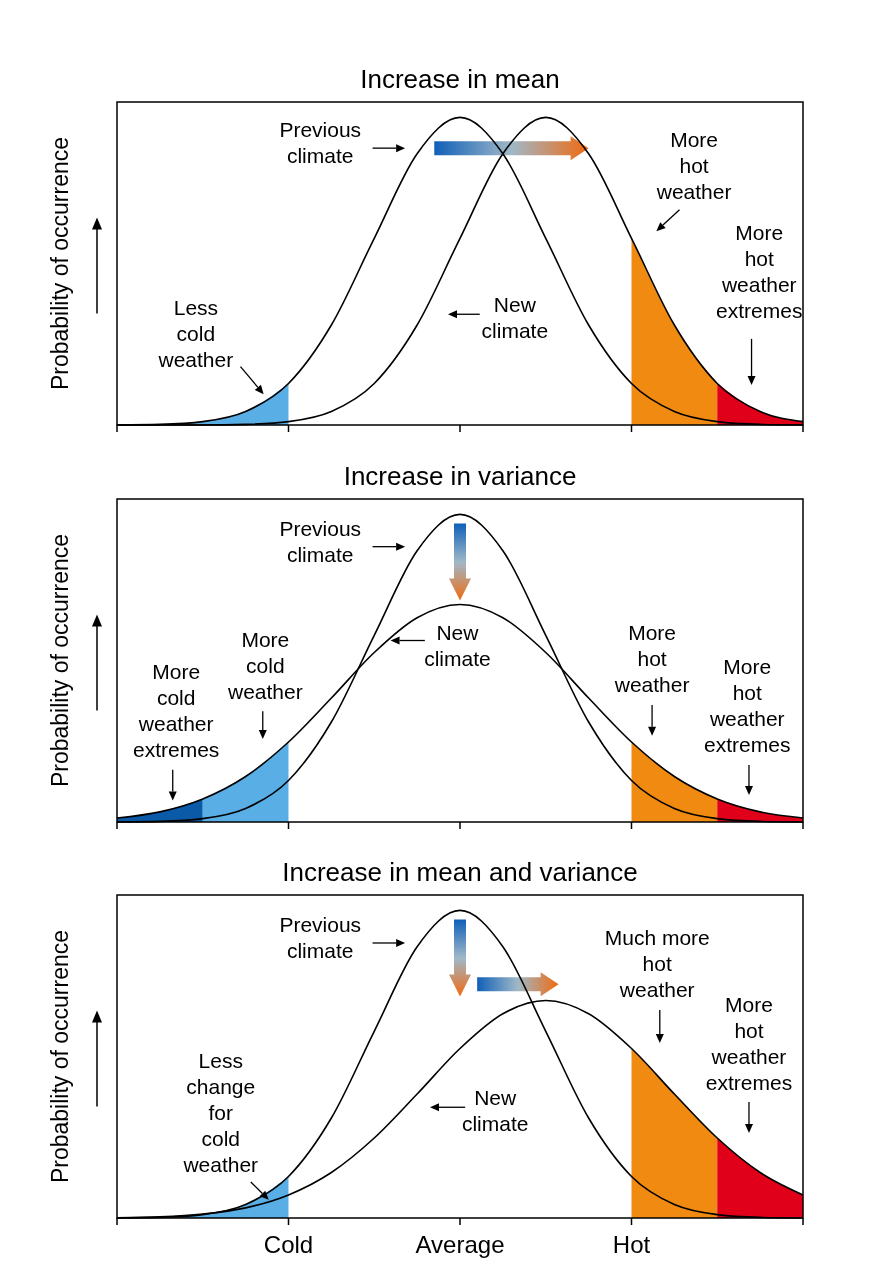  What do you see at coordinates (220, 1112) in the screenshot?
I see `annotation: Less change for cold weather` at bounding box center [220, 1112].